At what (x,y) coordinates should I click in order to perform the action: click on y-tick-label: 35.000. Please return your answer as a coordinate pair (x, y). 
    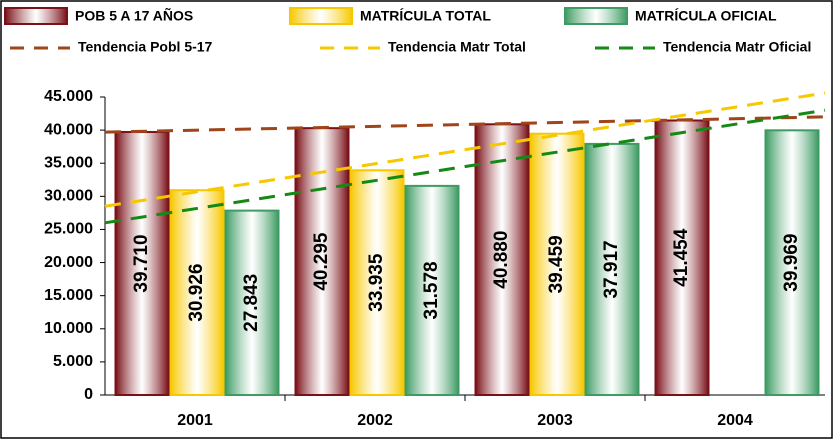
    Looking at the image, I should click on (68, 162).